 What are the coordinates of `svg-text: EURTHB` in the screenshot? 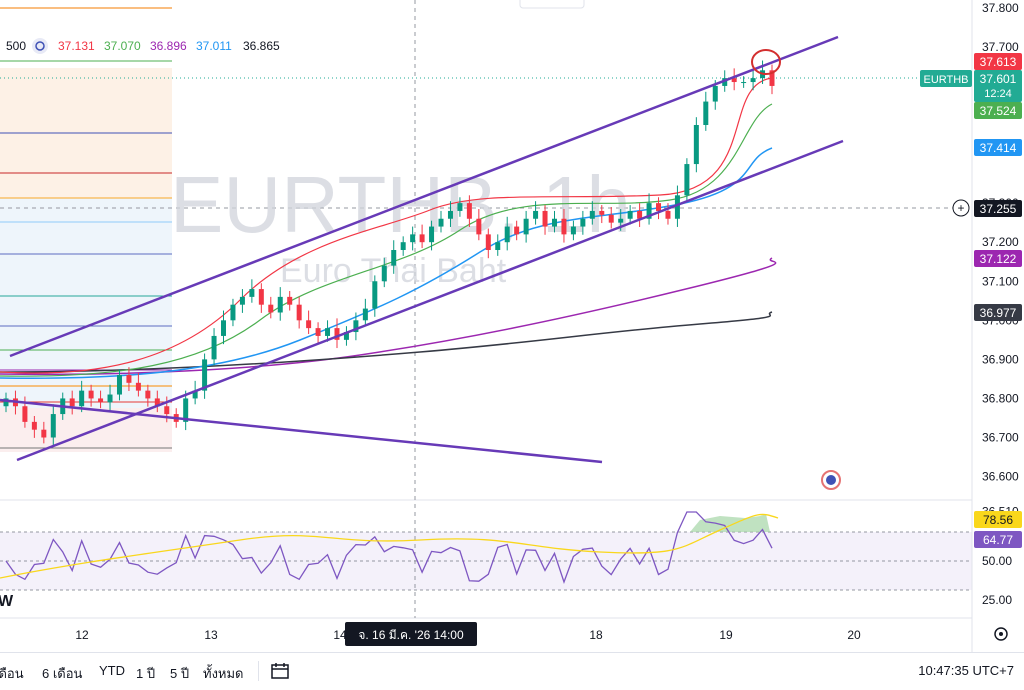 It's located at (945, 80).